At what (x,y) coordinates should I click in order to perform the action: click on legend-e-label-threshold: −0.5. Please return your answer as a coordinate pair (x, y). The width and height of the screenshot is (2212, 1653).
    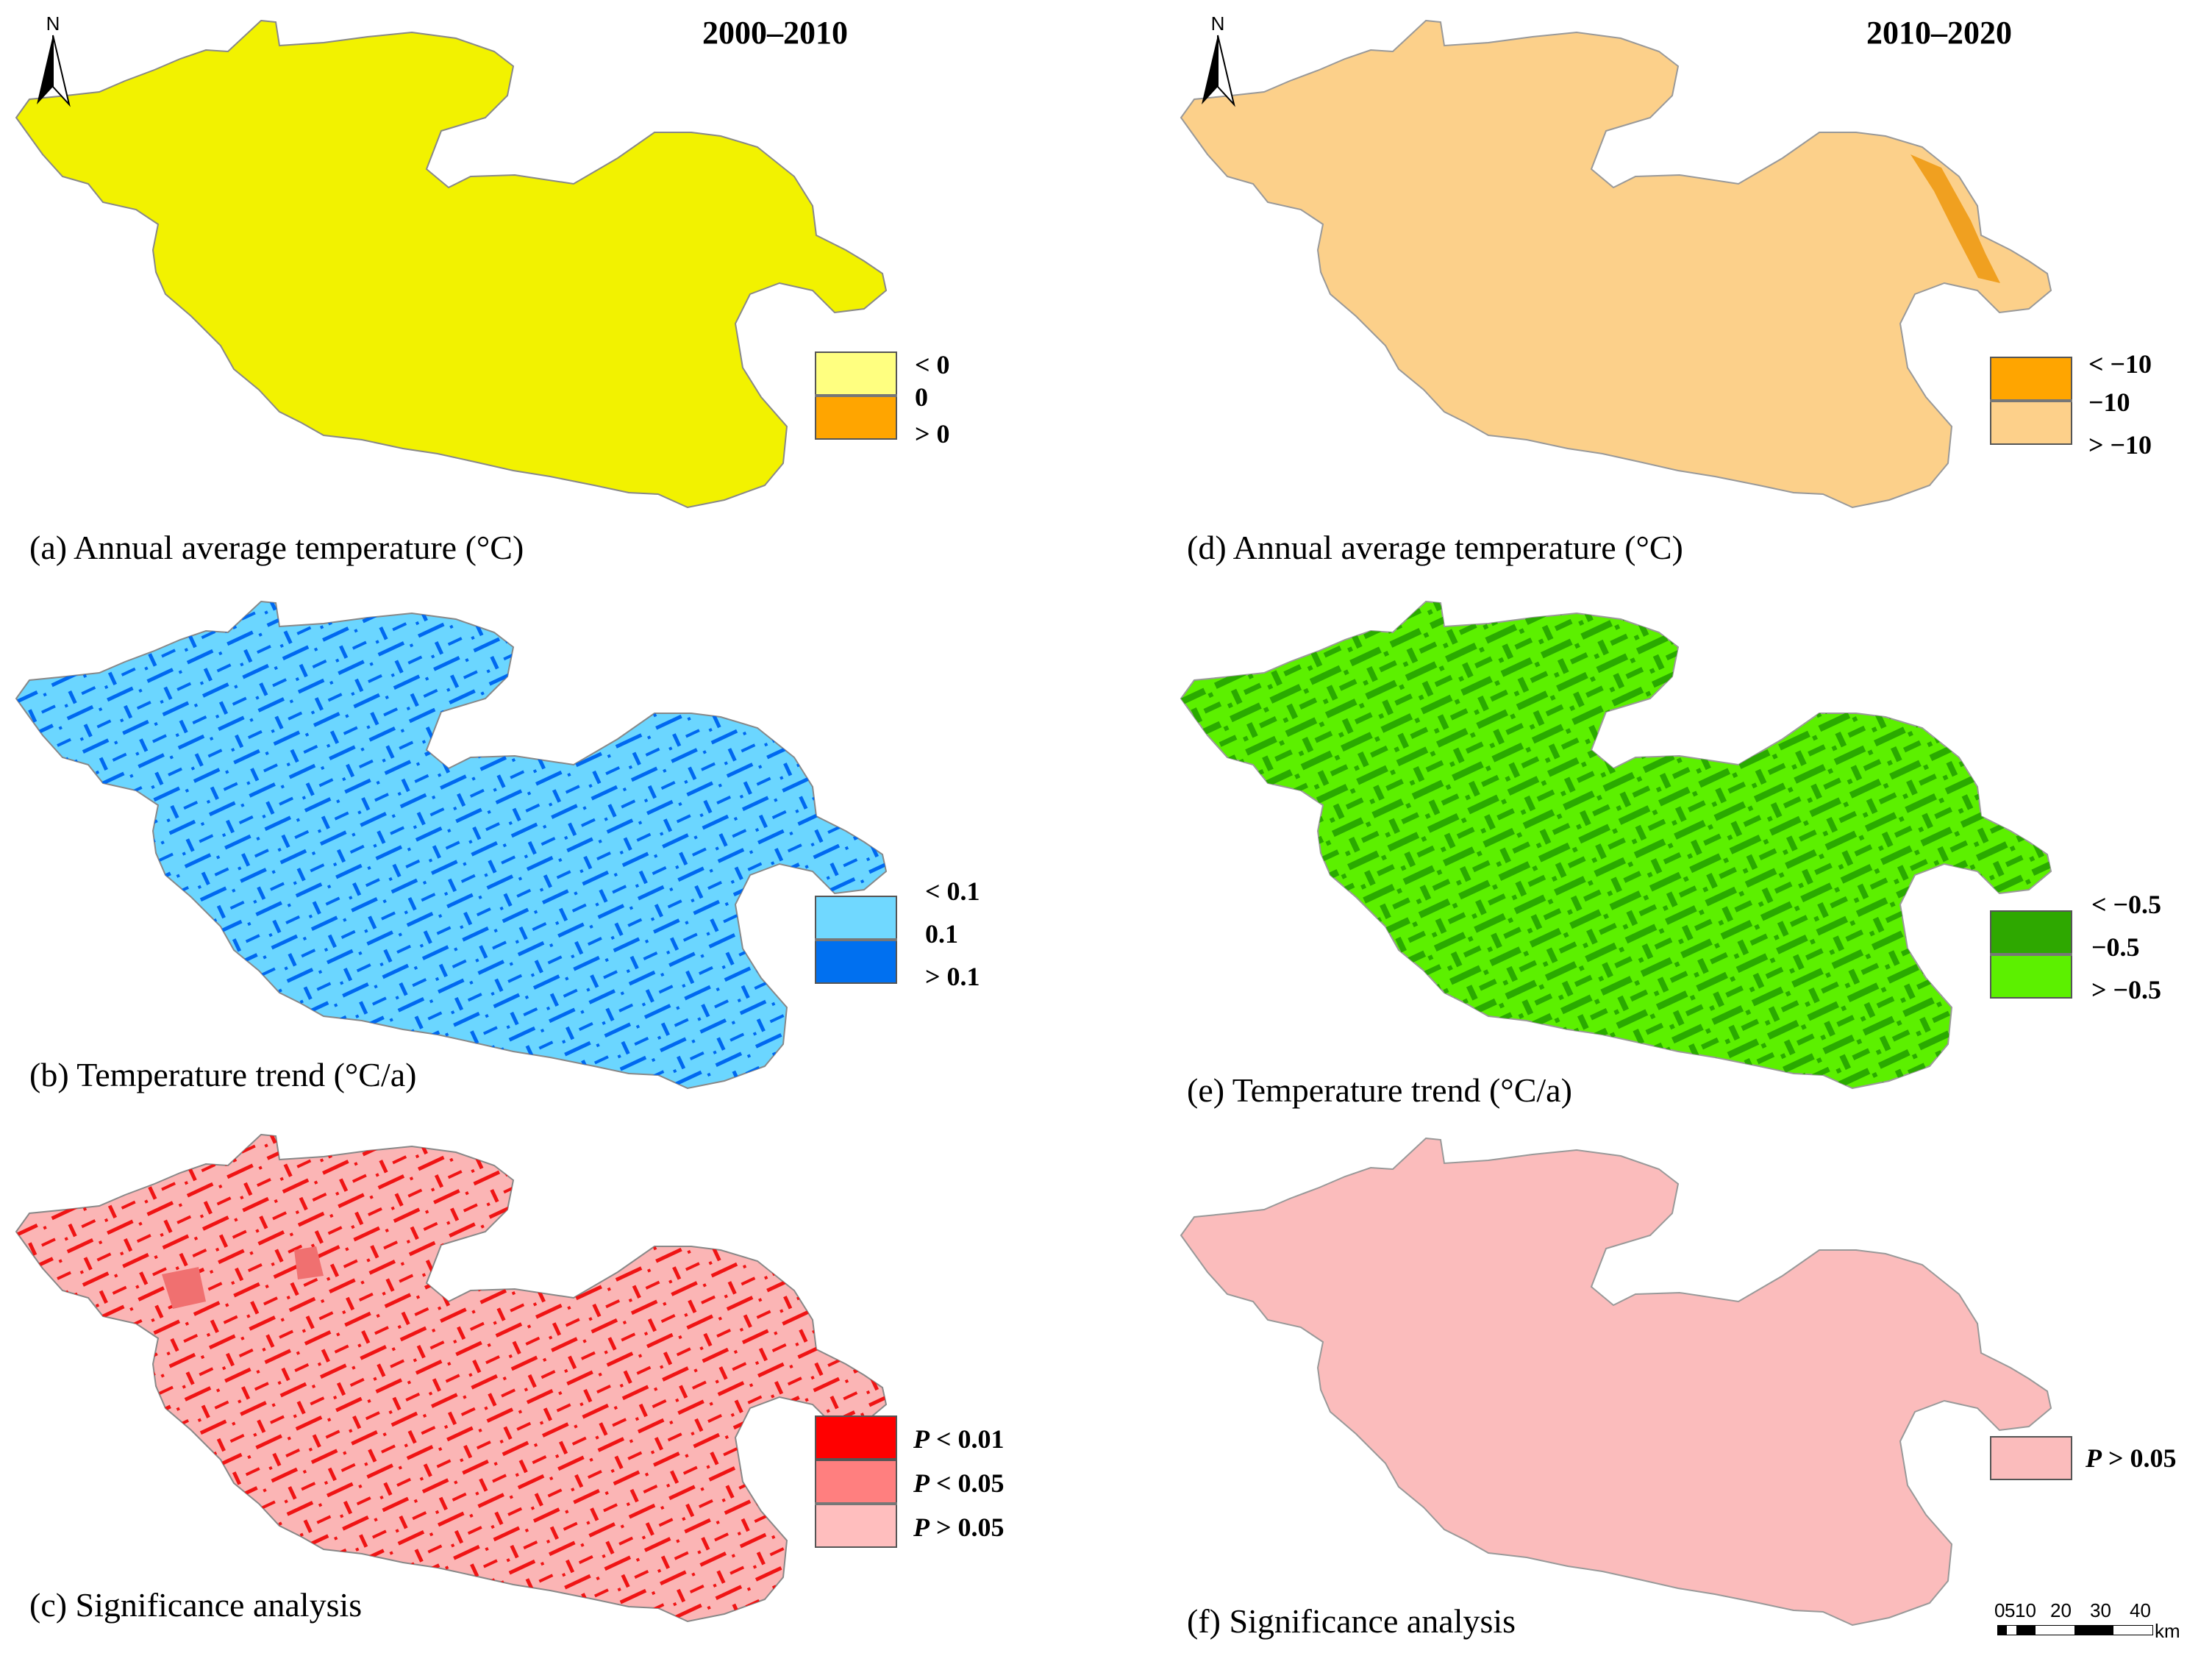
    Looking at the image, I should click on (2115, 947).